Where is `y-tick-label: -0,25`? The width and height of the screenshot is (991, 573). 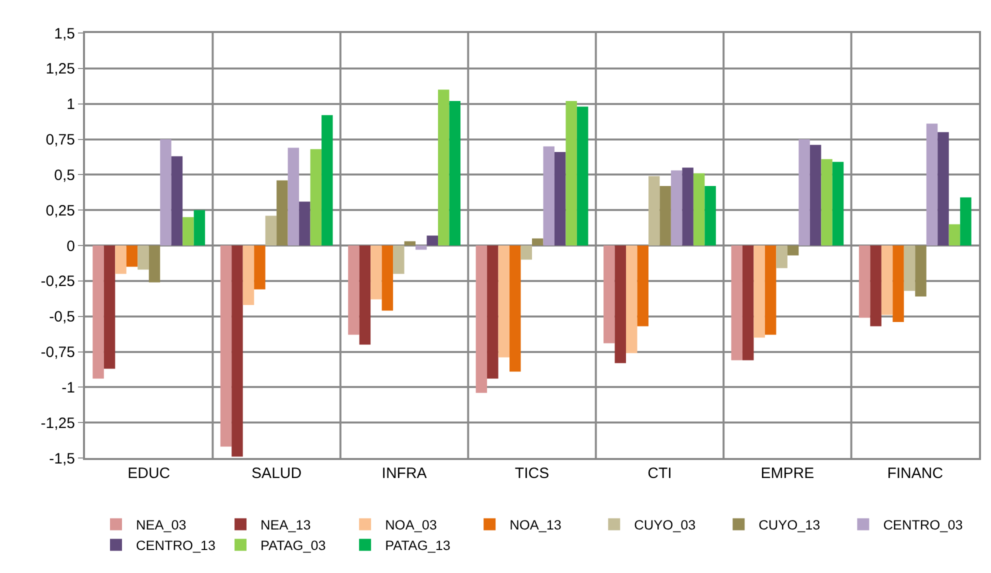 y-tick-label: -0,25 is located at coordinates (57, 281).